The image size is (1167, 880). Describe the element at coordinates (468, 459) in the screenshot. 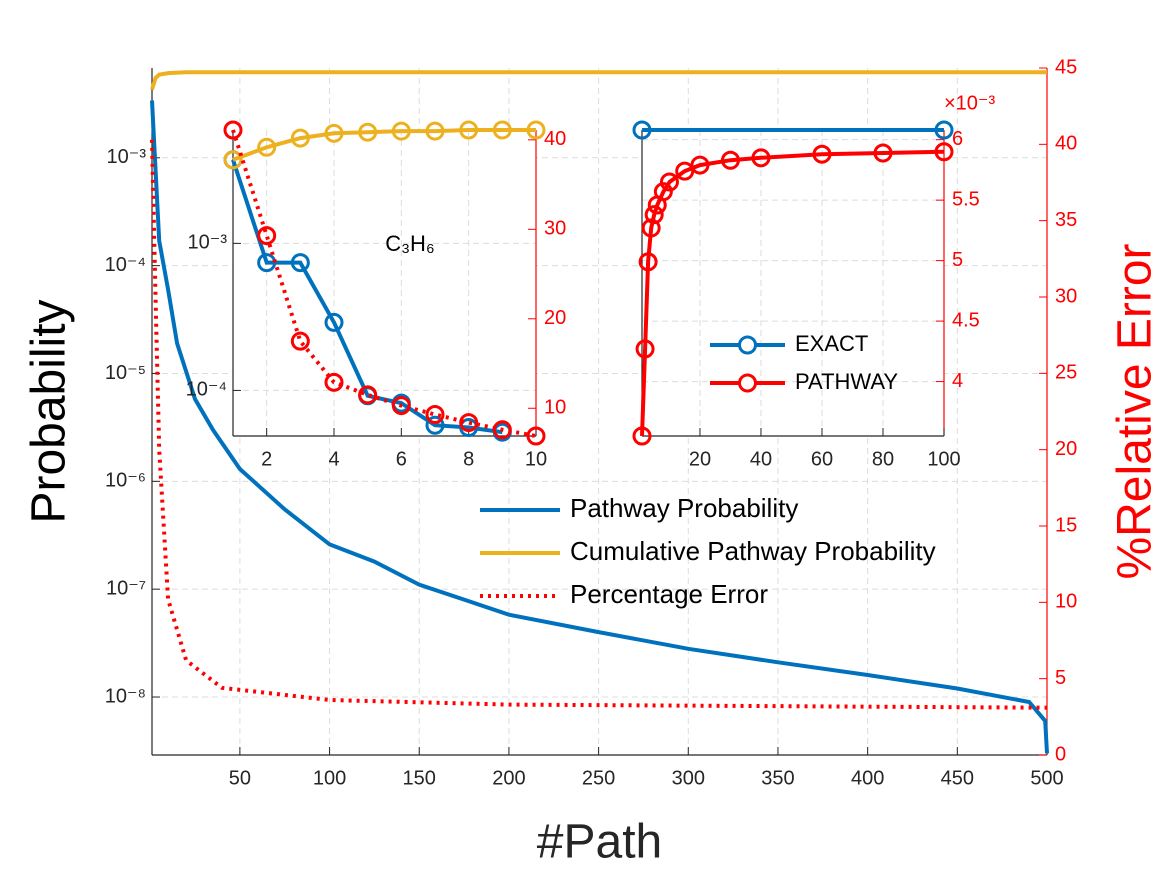

I see `x-tick-label: 8` at that location.